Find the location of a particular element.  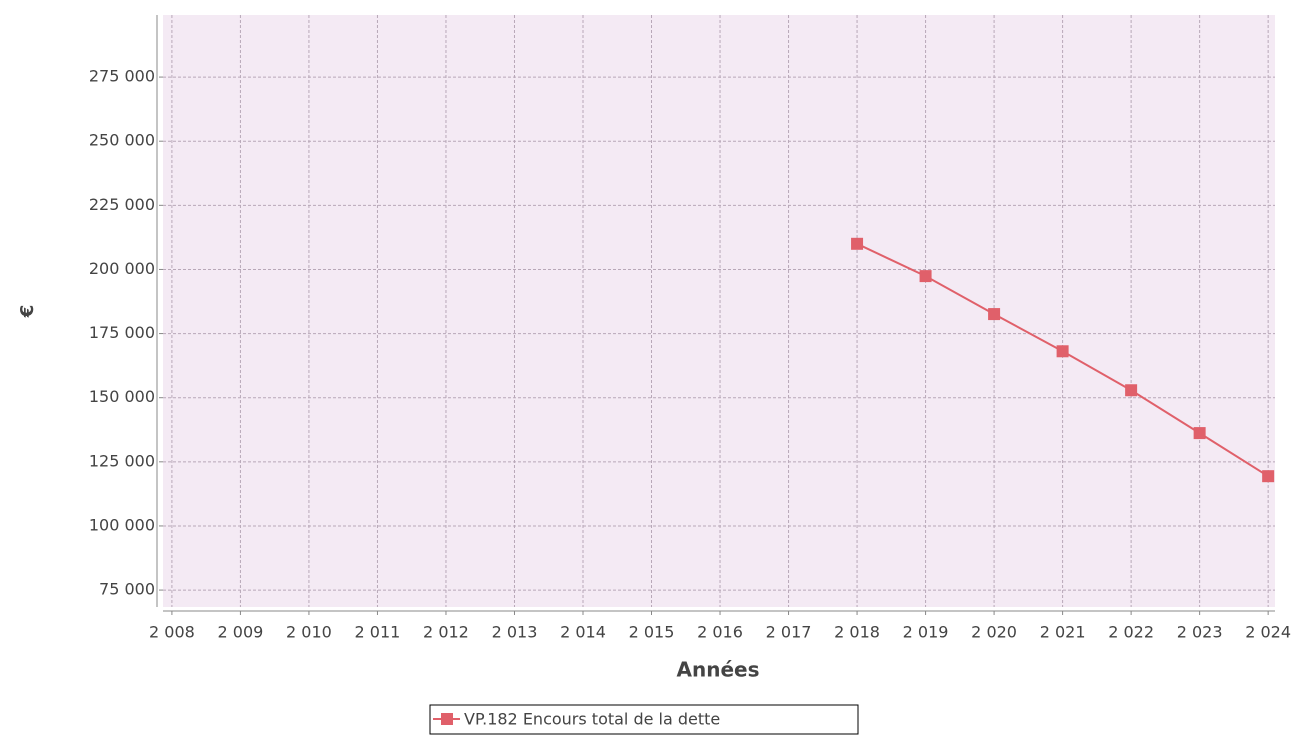

y-axis-label: € is located at coordinates (27, 312).